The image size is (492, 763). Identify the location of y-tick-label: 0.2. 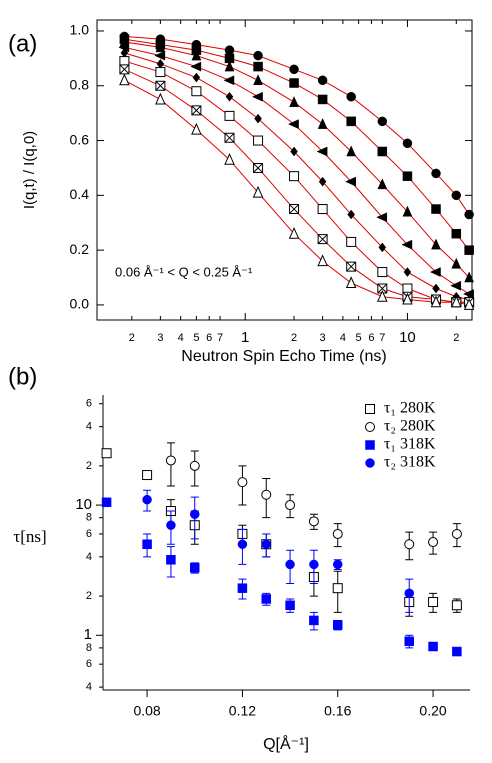
(80, 249).